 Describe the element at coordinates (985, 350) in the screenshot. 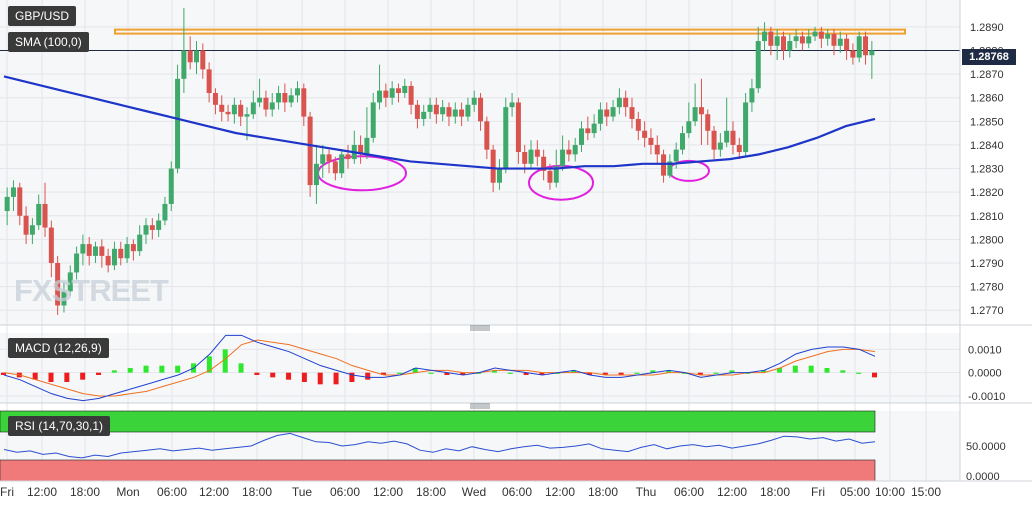

I see `macd-tick-label: 0.0010` at that location.